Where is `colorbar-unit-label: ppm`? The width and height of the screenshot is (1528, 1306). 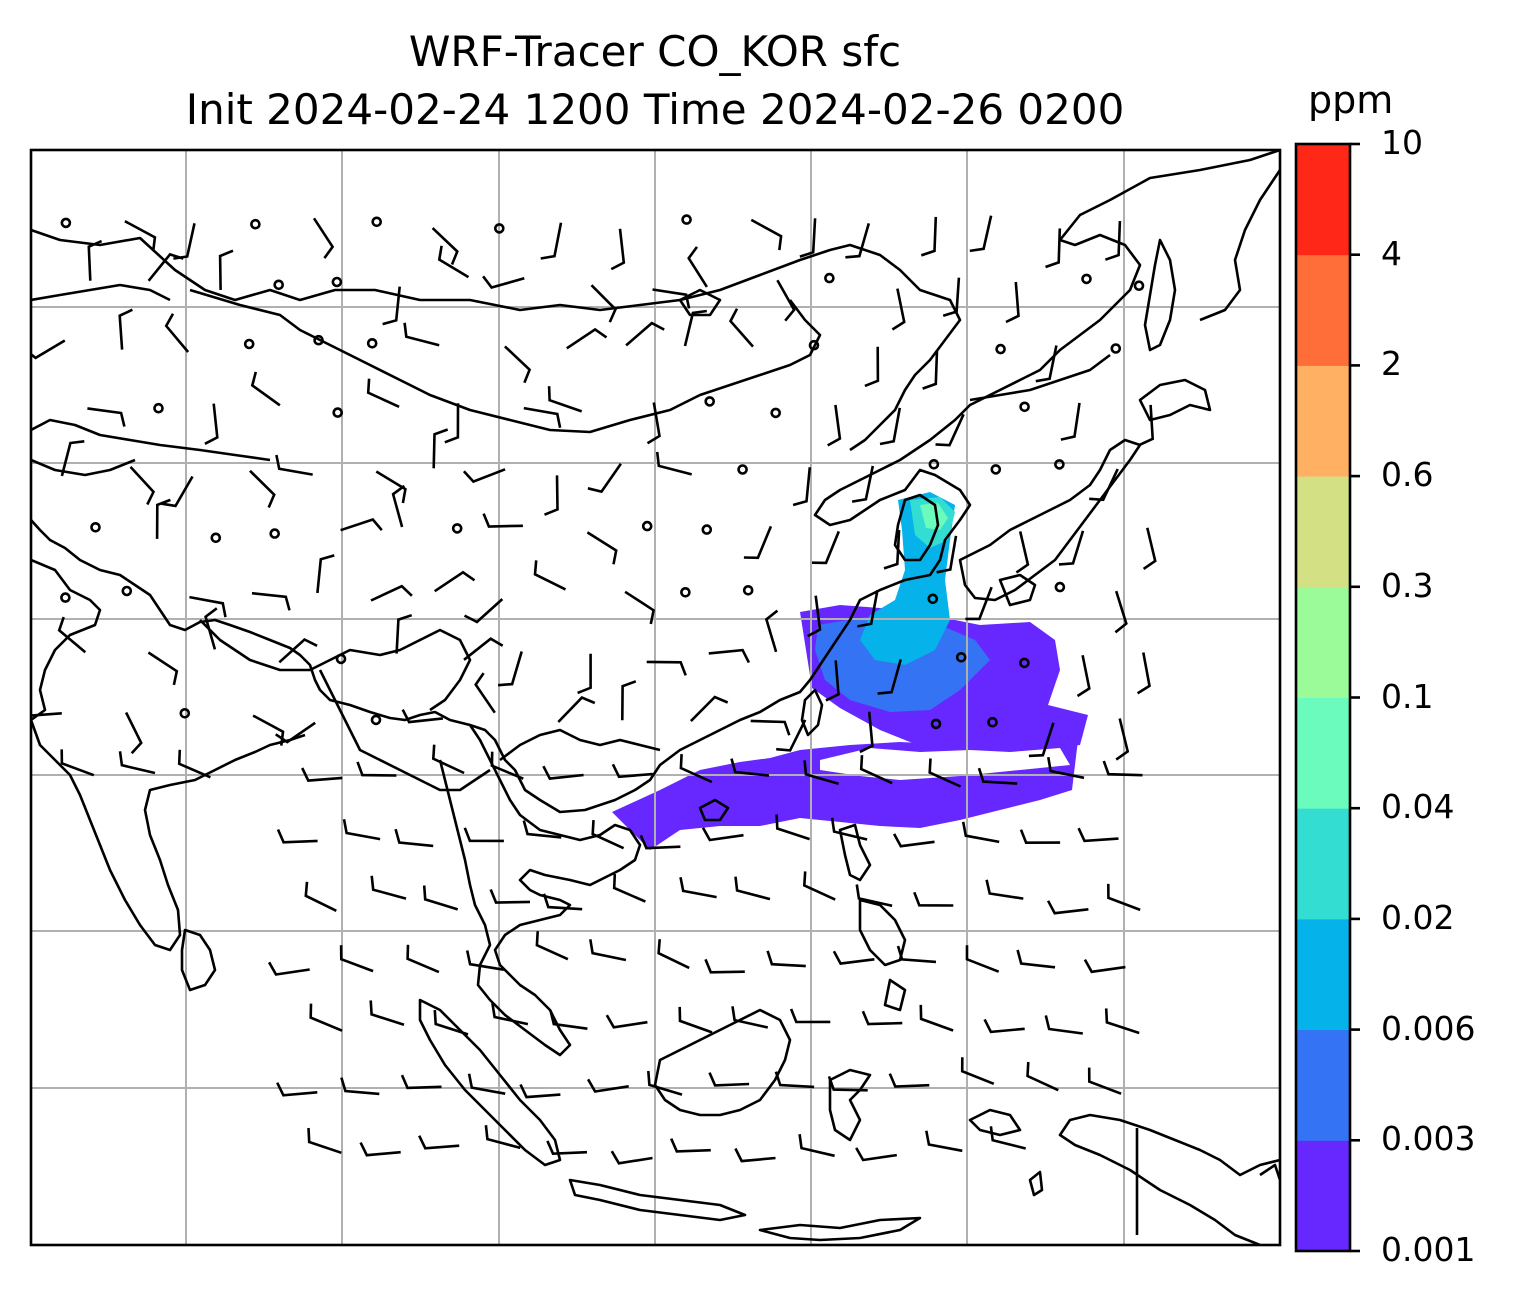
colorbar-unit-label: ppm is located at coordinates (1351, 100).